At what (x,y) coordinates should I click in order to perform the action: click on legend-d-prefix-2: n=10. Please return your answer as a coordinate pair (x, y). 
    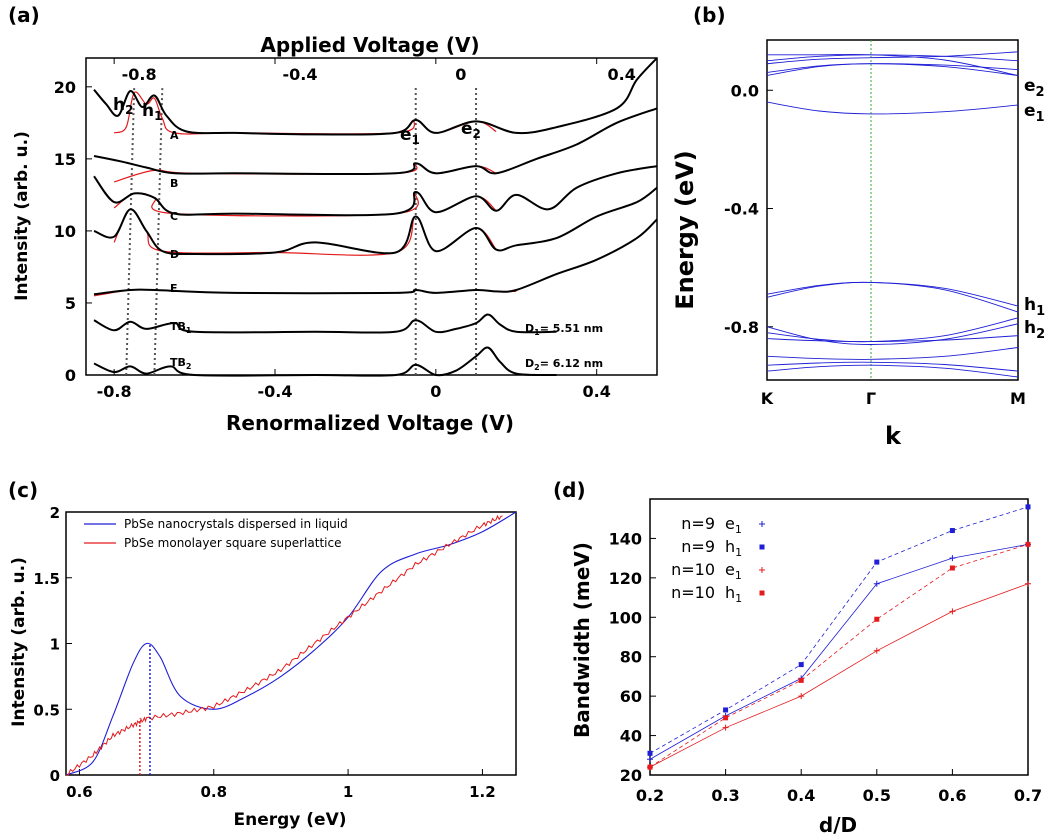
    Looking at the image, I should click on (693, 569).